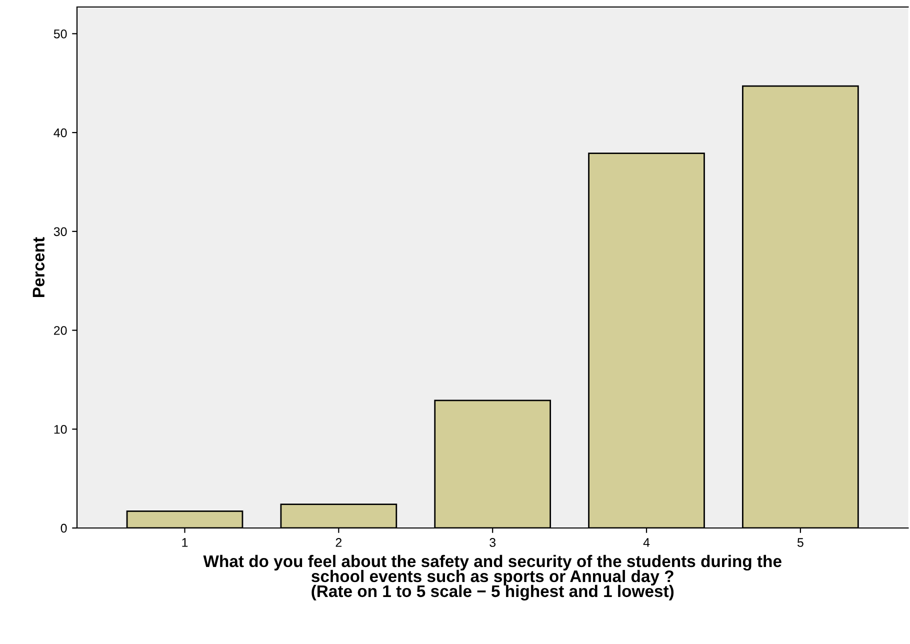 Image resolution: width=910 pixels, height=644 pixels. What do you see at coordinates (60, 330) in the screenshot?
I see `y-tick-label: 20` at bounding box center [60, 330].